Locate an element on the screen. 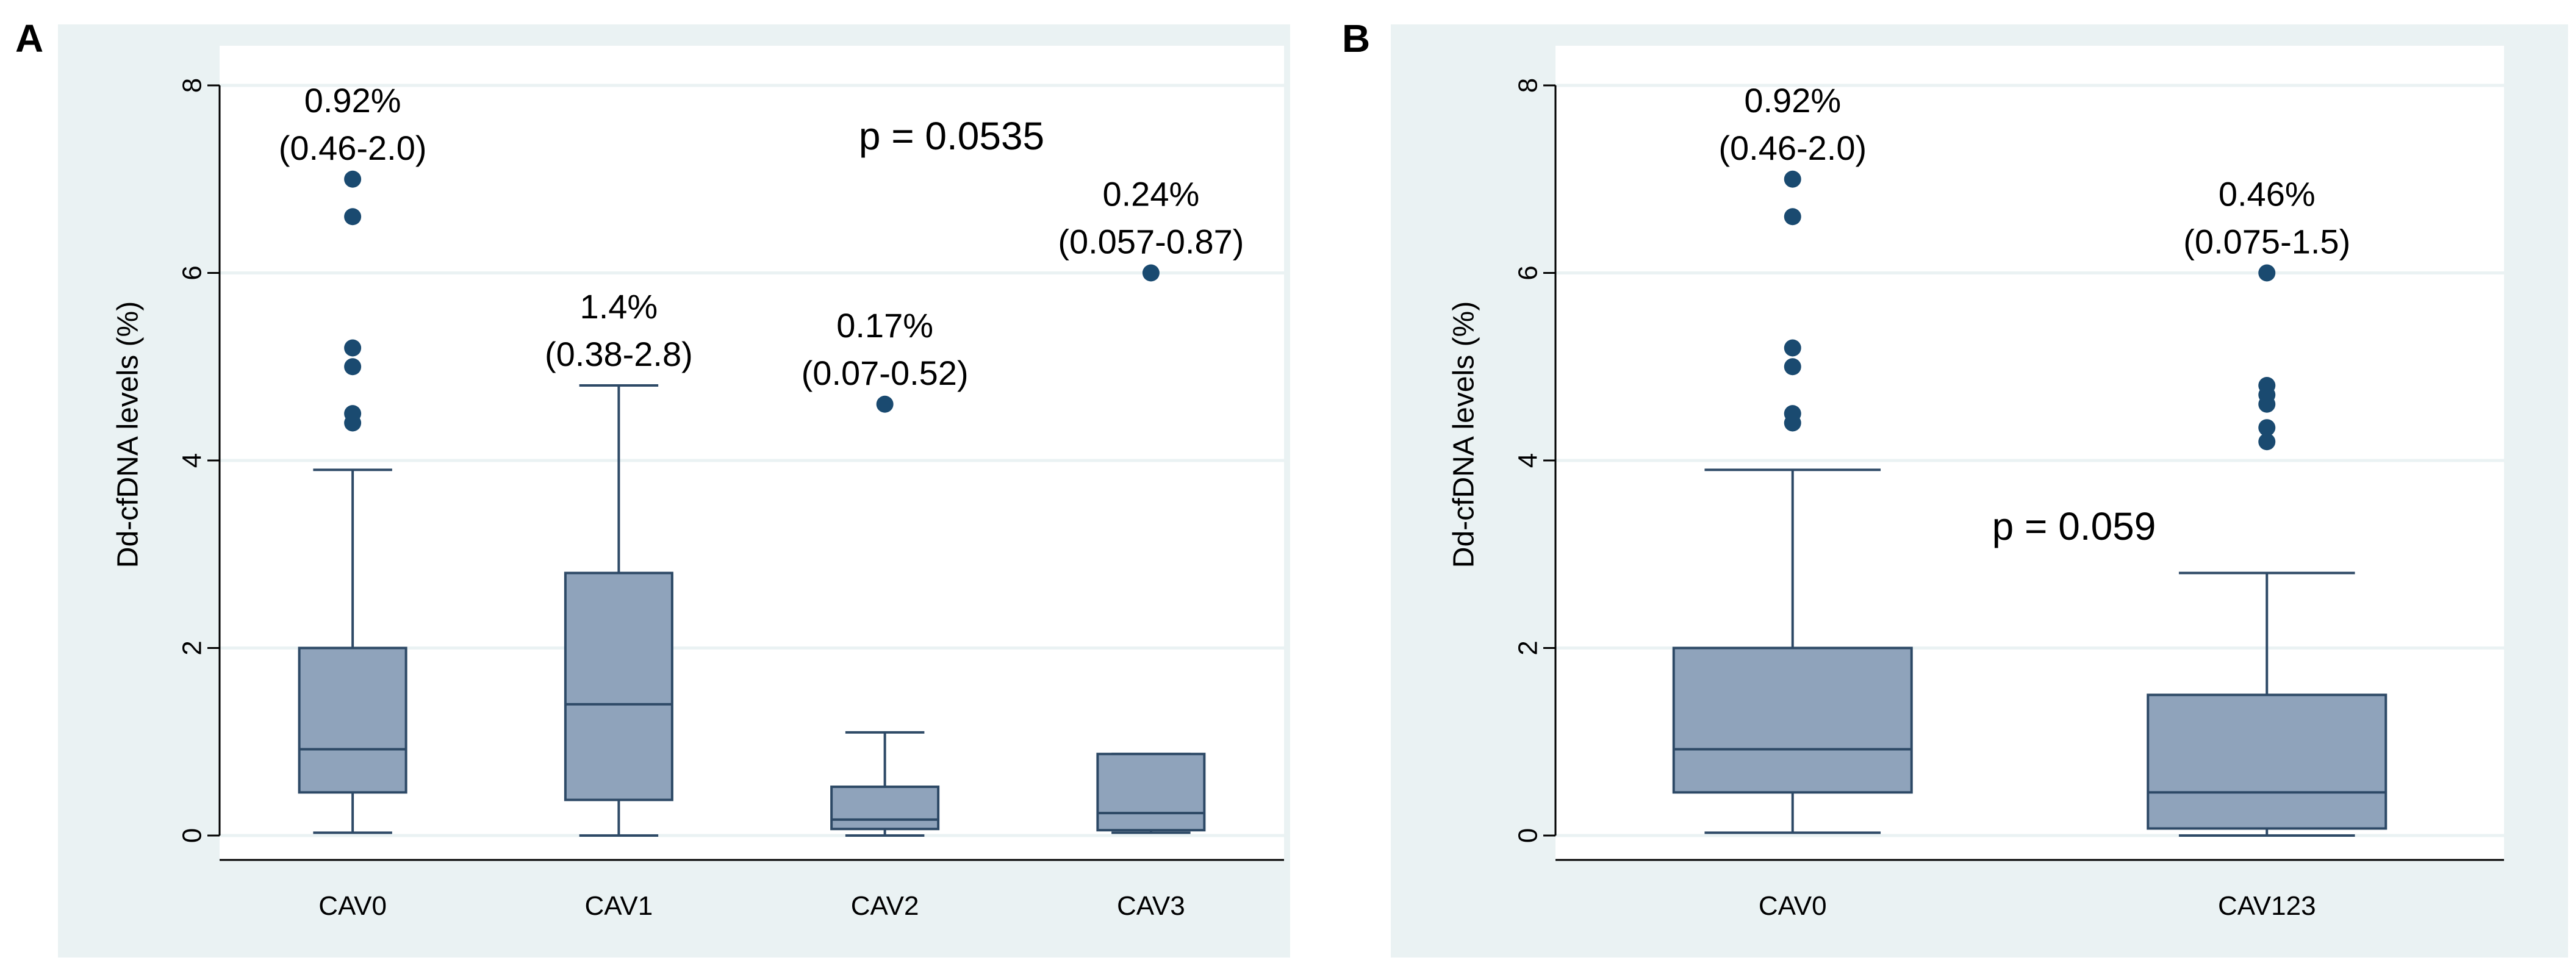 Image resolution: width=2576 pixels, height=963 pixels. box-cav3 is located at coordinates (1151, 792).